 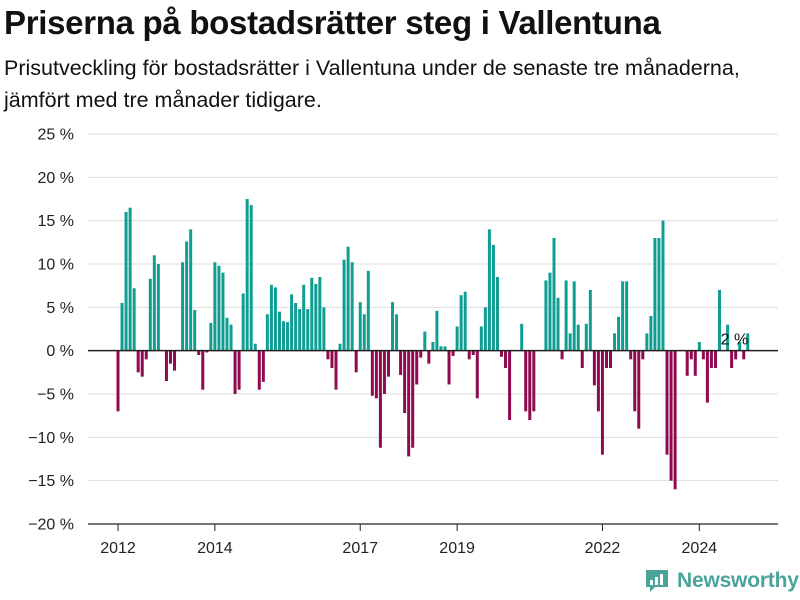 I want to click on y-tick-label: 0 %, so click(x=60, y=351).